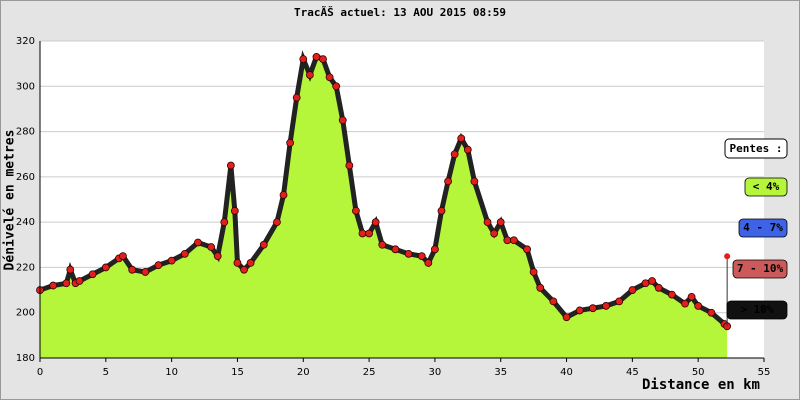 This screenshot has width=800, height=400. I want to click on x-tick-label: 35, so click(500, 372).